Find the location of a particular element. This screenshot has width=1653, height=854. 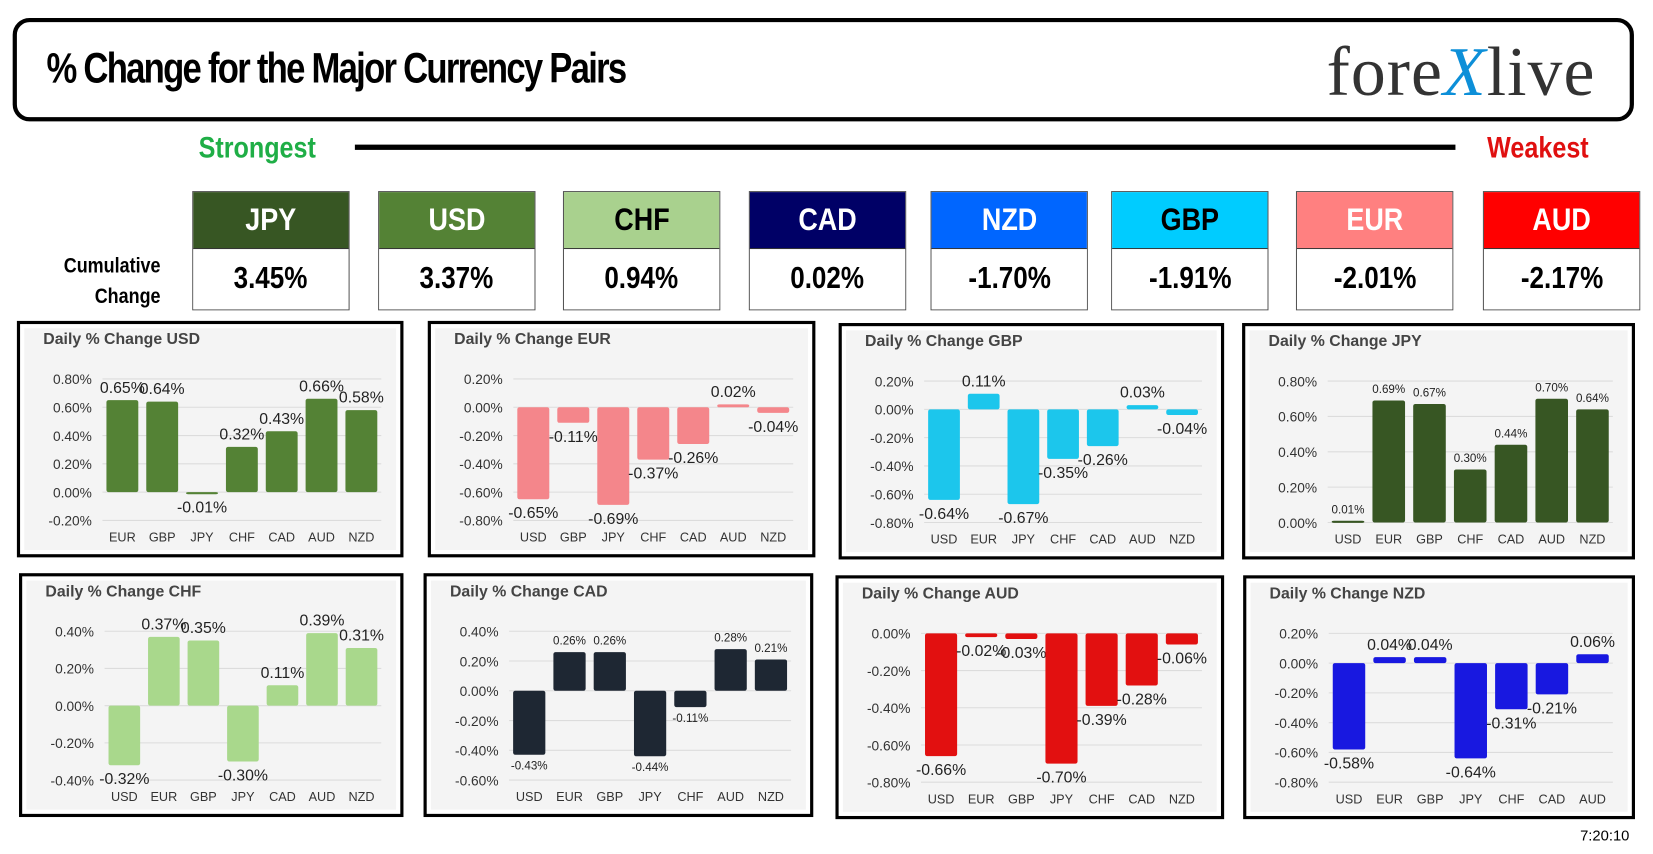

chart-title: Daily % Change CHF is located at coordinates (123, 591).